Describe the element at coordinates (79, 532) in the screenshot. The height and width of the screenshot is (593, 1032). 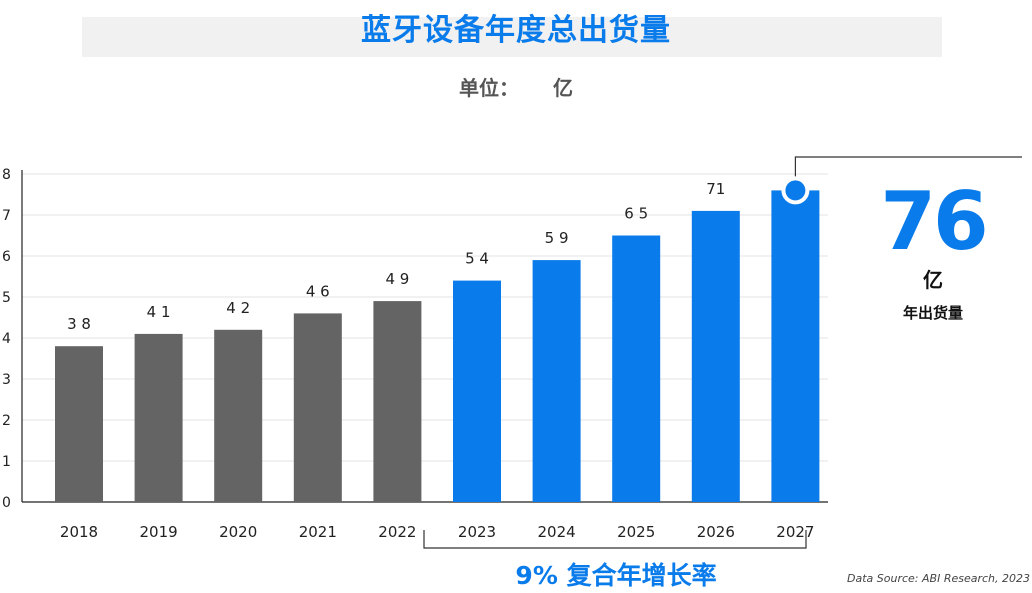
I see `x-tick-label: 2018` at that location.